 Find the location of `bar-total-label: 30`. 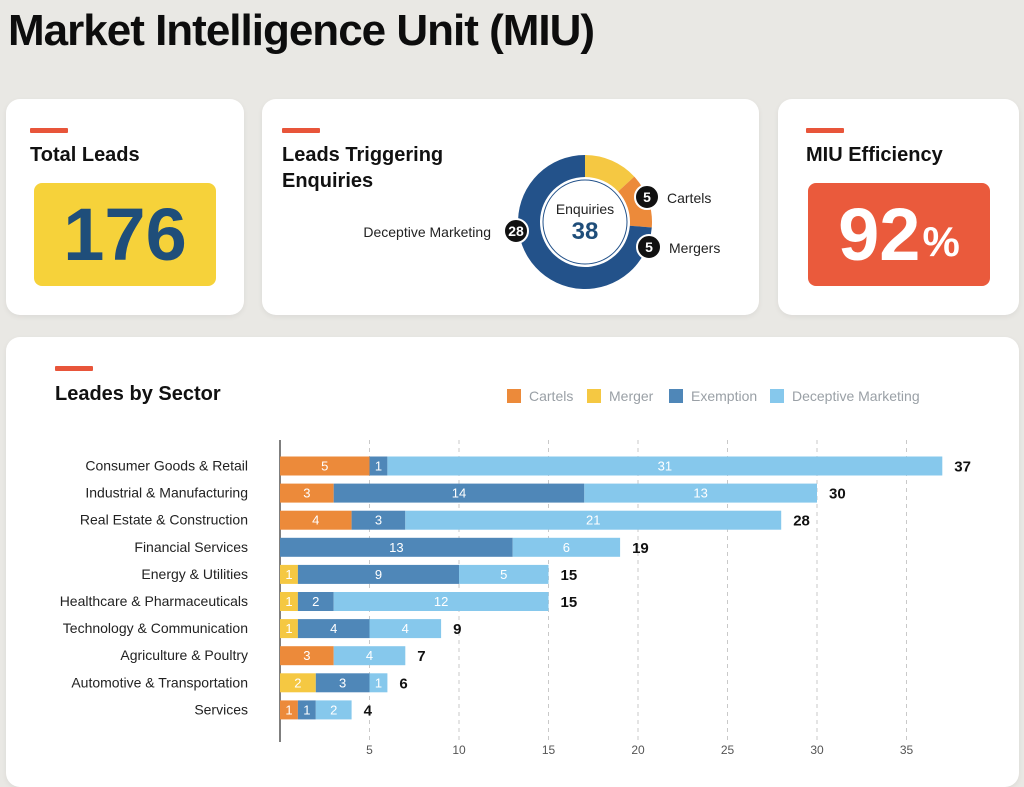

bar-total-label: 30 is located at coordinates (837, 494).